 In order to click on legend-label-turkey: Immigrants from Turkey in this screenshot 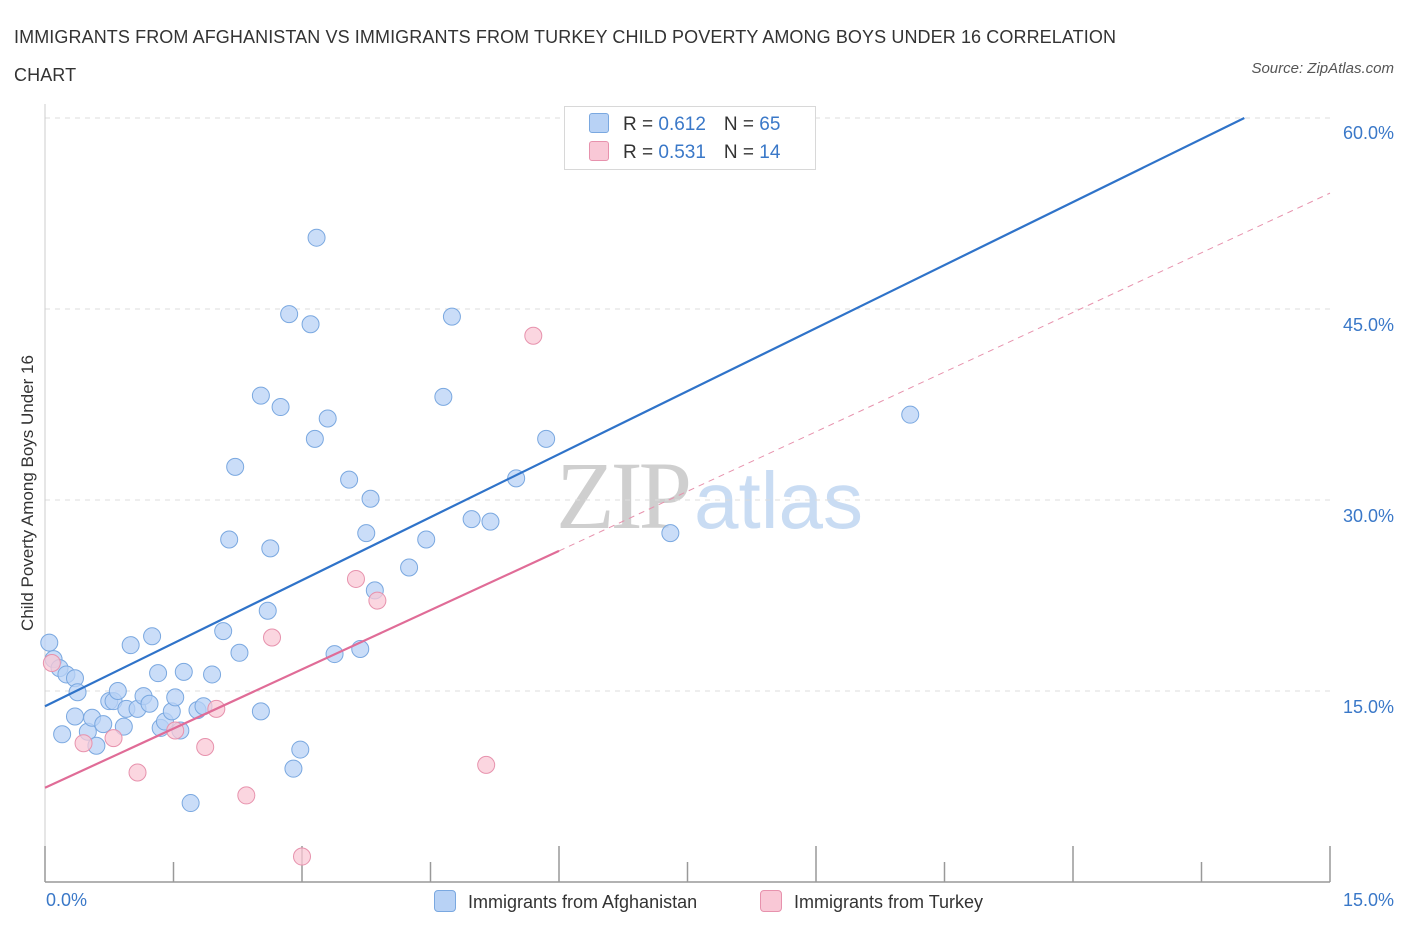, I will do `click(889, 902)`.